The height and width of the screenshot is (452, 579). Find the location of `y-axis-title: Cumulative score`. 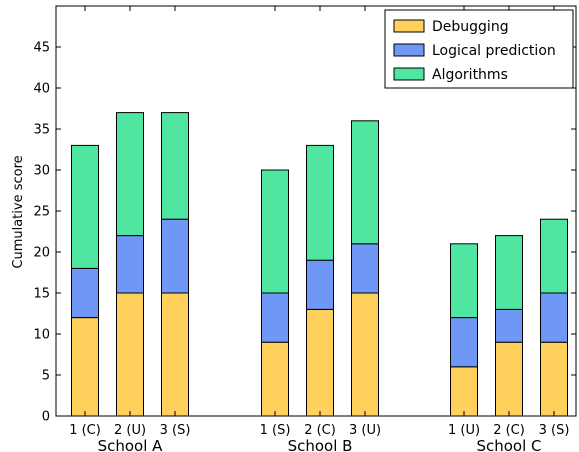

y-axis-title: Cumulative score is located at coordinates (18, 211).